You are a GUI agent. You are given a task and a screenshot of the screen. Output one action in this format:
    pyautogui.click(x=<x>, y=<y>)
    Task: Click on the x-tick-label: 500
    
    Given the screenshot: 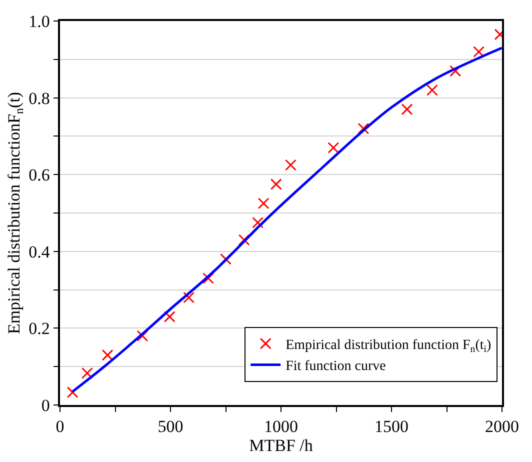 What is the action you would take?
    pyautogui.click(x=171, y=426)
    